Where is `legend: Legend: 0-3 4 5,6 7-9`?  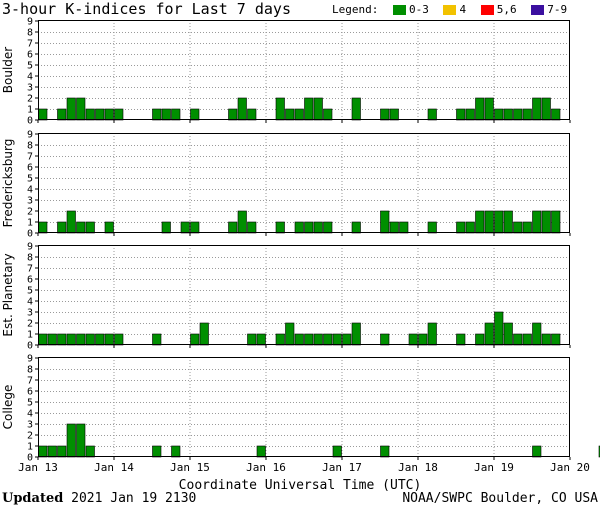 legend: Legend: 0-3 4 5,6 7-9 is located at coordinates (449, 10).